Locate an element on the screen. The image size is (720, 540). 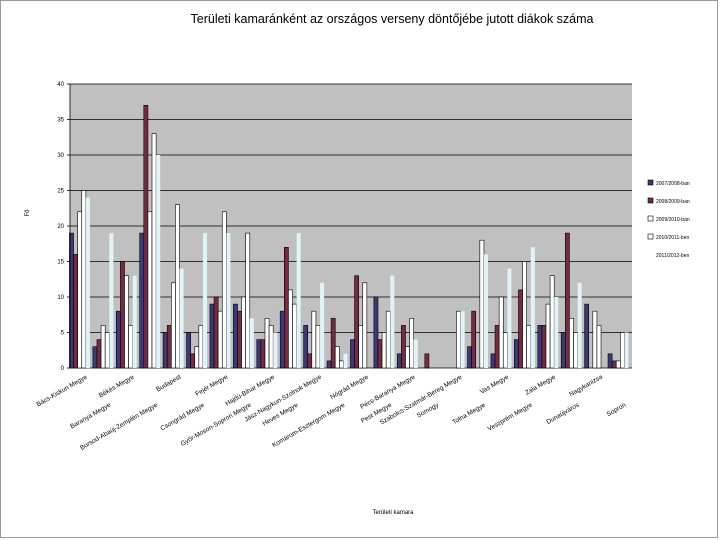
y-tick-label: 30 is located at coordinates (60, 156).